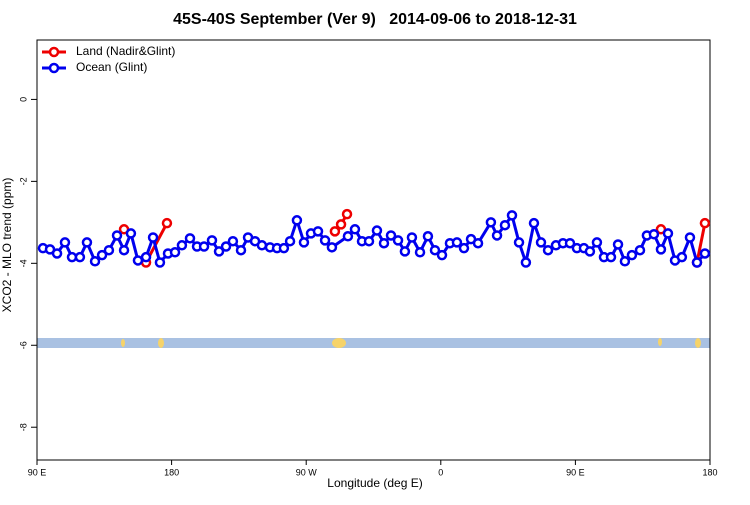 The image size is (750, 505). I want to click on ocean-strip, so click(373, 343).